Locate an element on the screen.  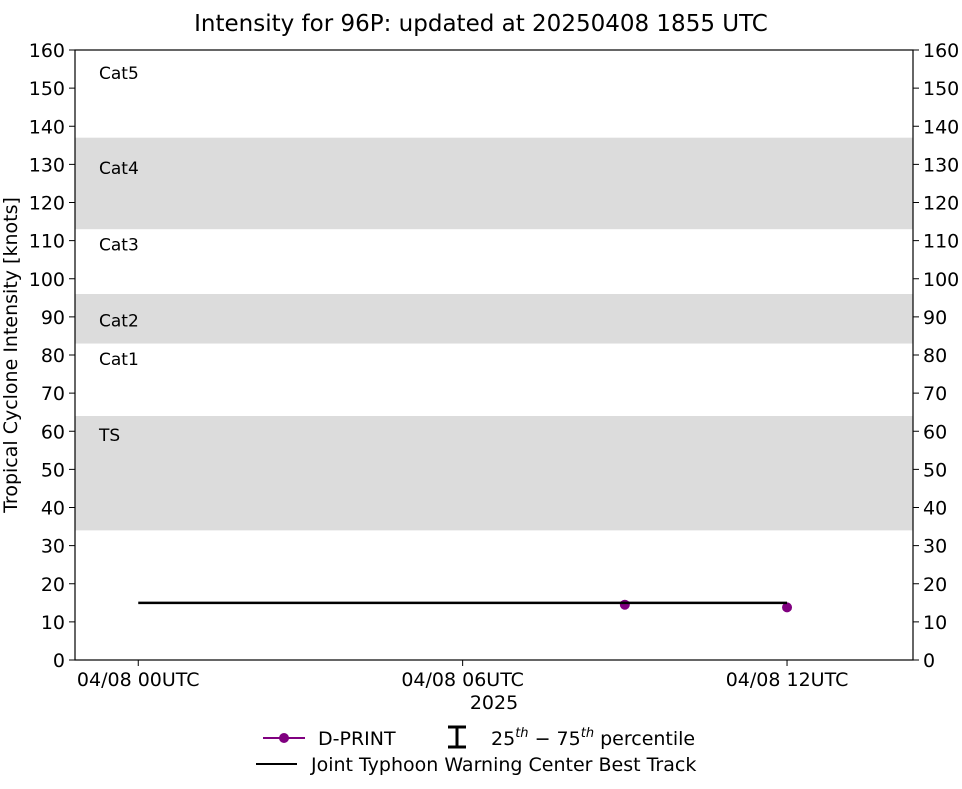
series-layer is located at coordinates (465, 606).